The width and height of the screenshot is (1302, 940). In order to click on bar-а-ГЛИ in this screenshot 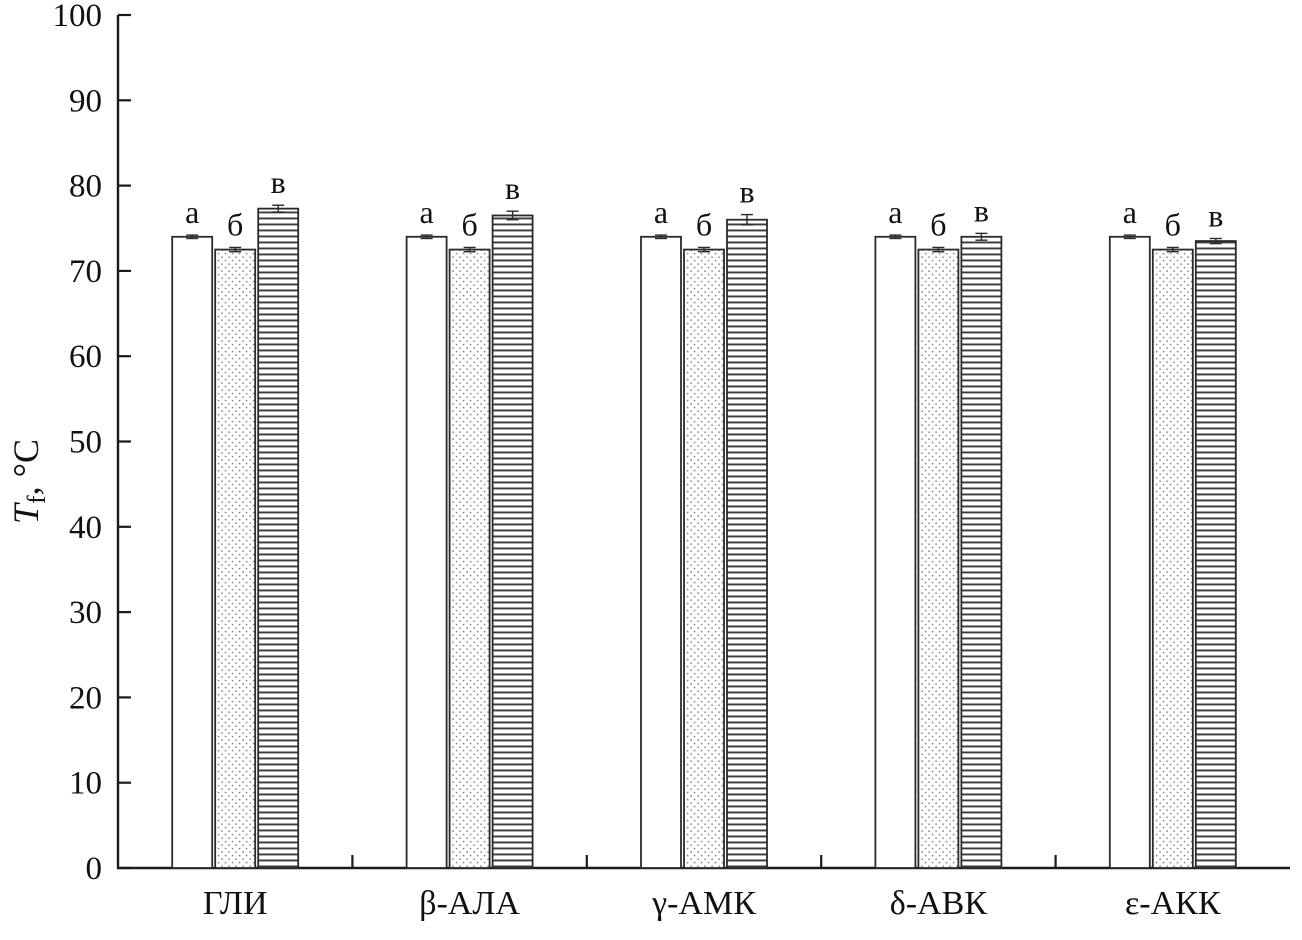, I will do `click(192, 552)`.